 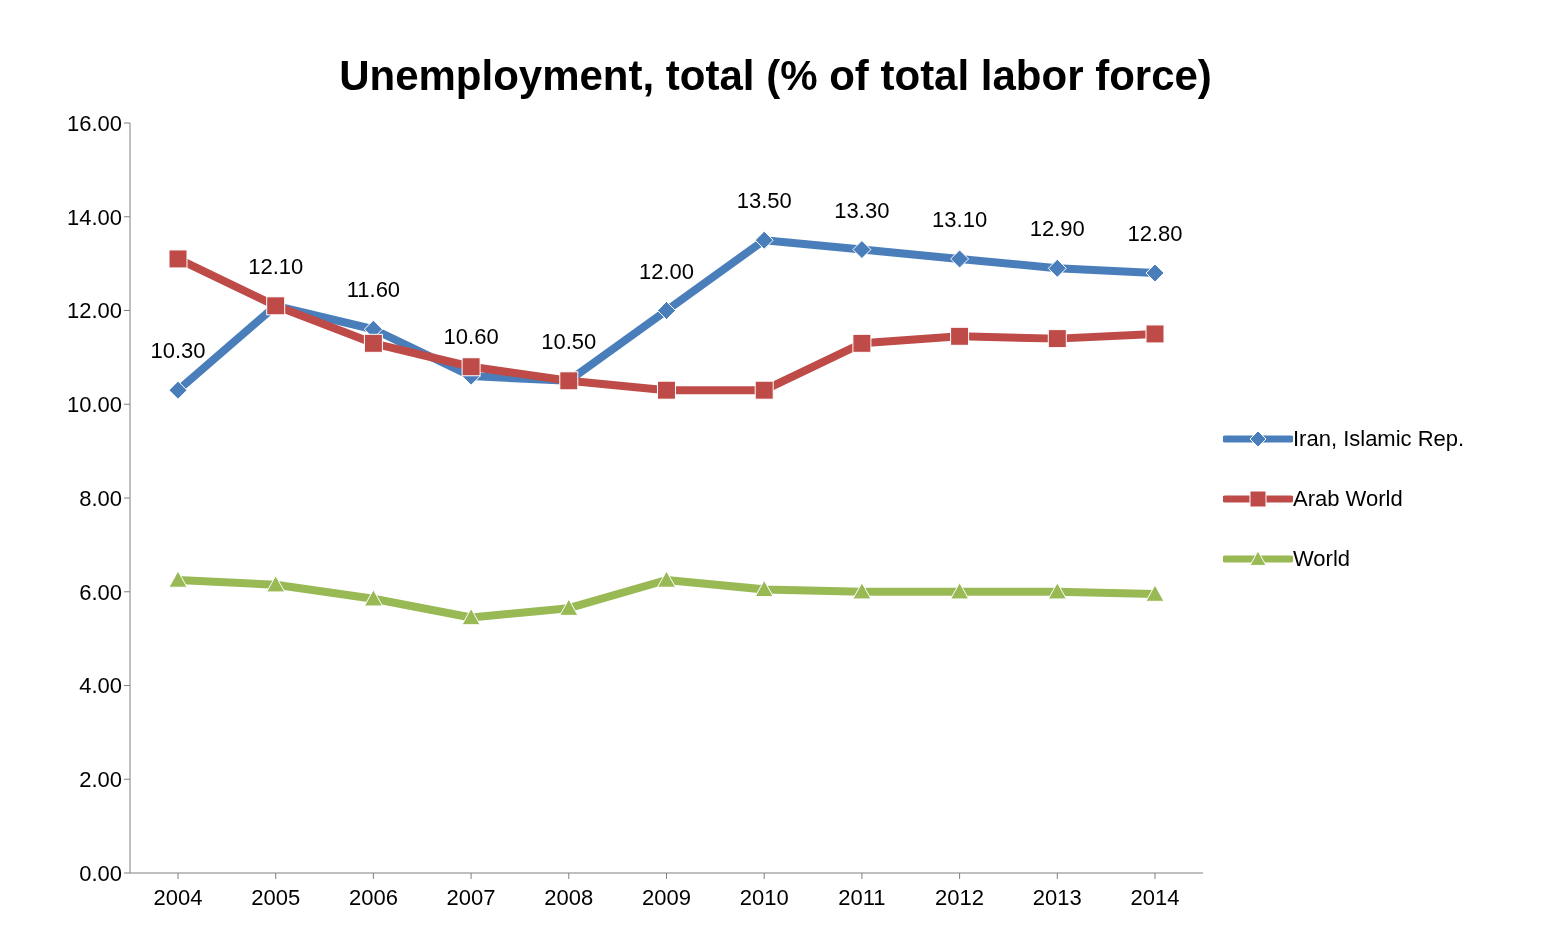 What do you see at coordinates (862, 210) in the screenshot?
I see `data-label: 13.30` at bounding box center [862, 210].